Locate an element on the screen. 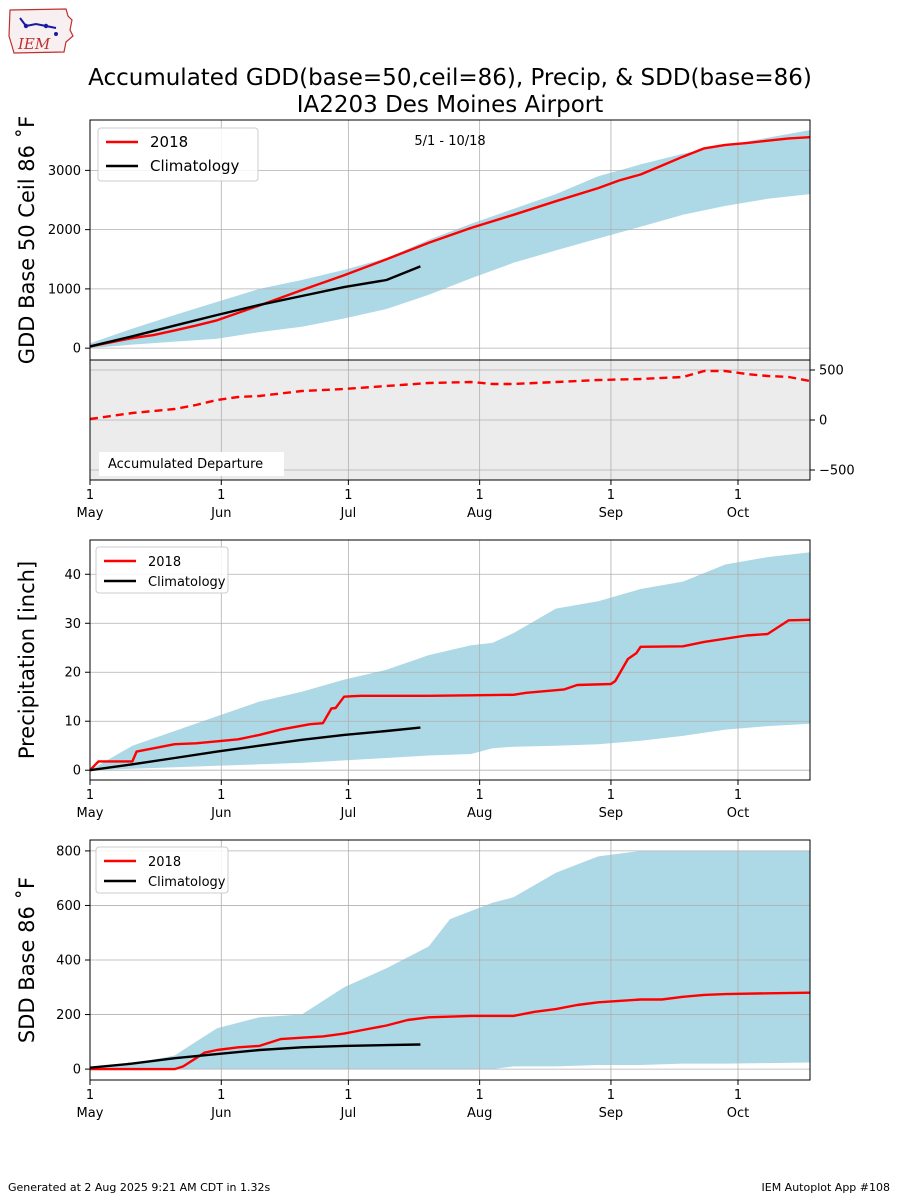 The image size is (900, 1200). y-tick-label: 1000 is located at coordinates (64, 289).